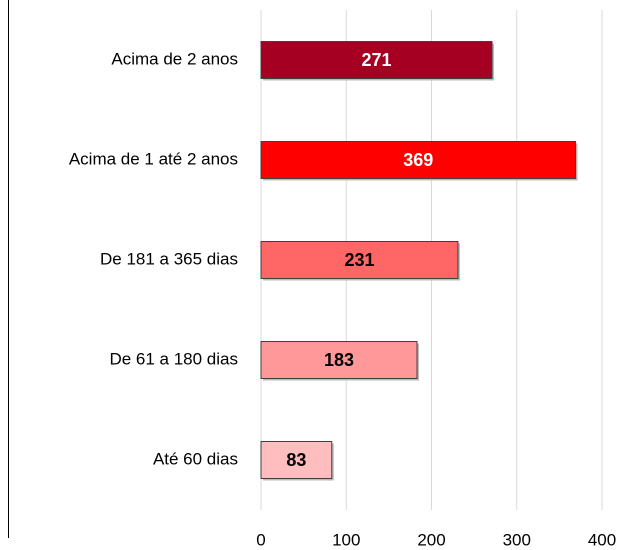 The height and width of the screenshot is (550, 622). What do you see at coordinates (346, 539) in the screenshot?
I see `x-tick-label: 100` at bounding box center [346, 539].